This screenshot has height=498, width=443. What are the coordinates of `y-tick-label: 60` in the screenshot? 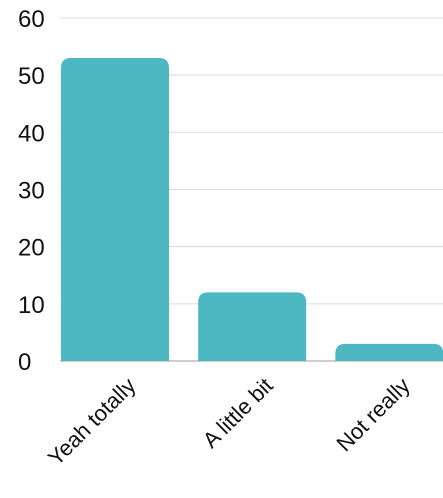 It's located at (31, 19).